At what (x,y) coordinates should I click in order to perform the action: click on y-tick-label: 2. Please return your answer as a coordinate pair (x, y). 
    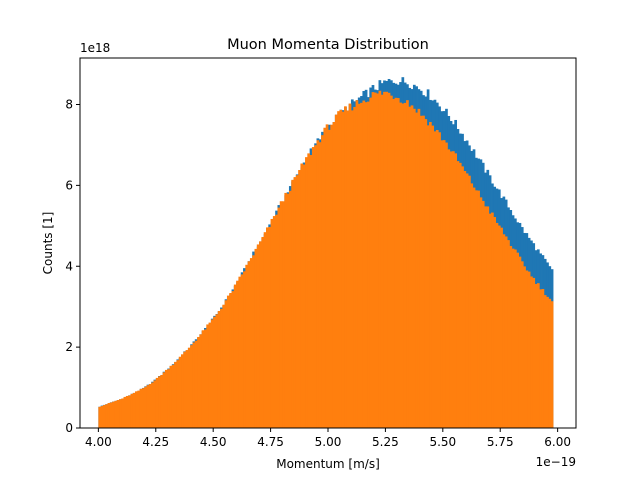
    Looking at the image, I should click on (69, 347).